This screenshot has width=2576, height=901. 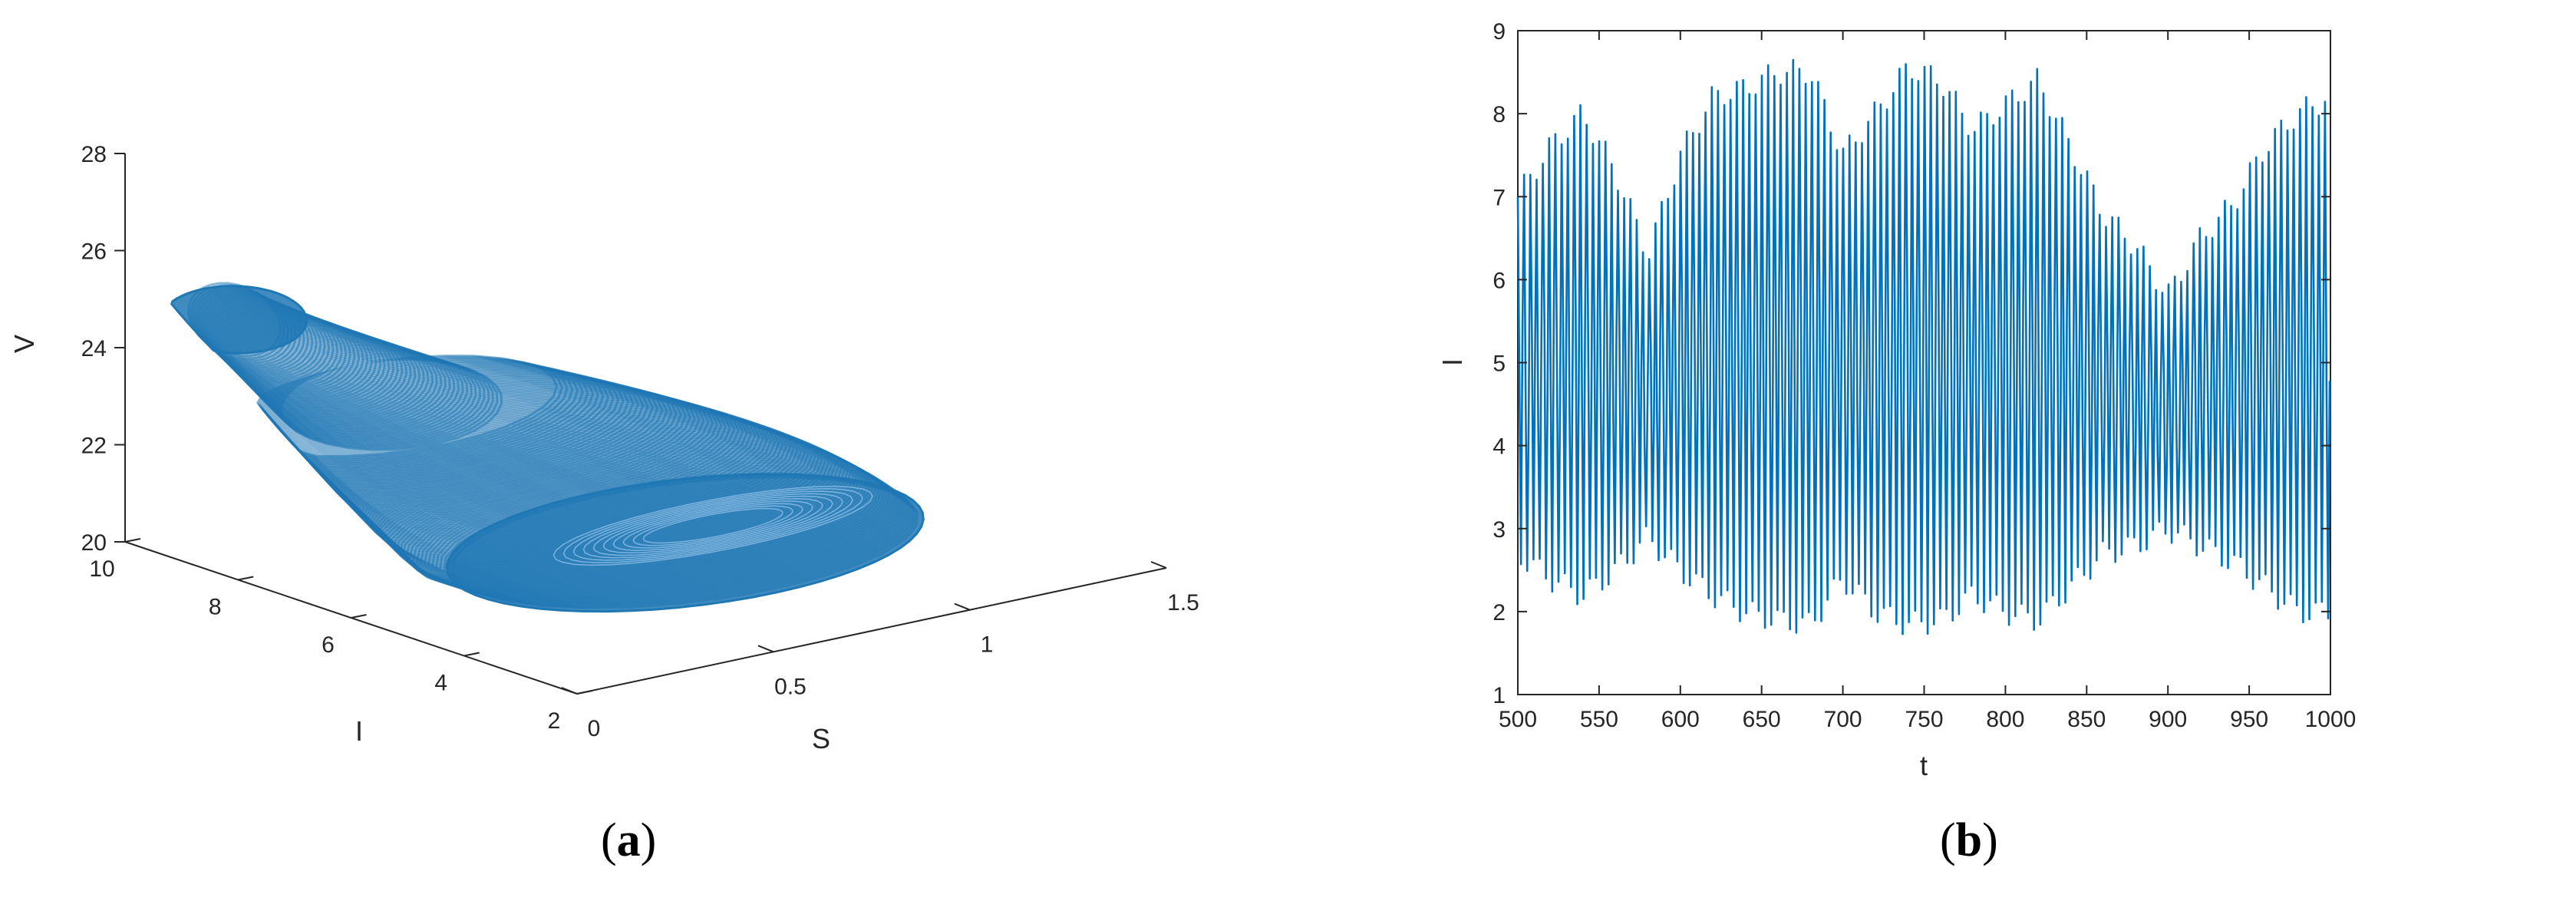 I want to click on v-tick-label: 28, so click(x=94, y=154).